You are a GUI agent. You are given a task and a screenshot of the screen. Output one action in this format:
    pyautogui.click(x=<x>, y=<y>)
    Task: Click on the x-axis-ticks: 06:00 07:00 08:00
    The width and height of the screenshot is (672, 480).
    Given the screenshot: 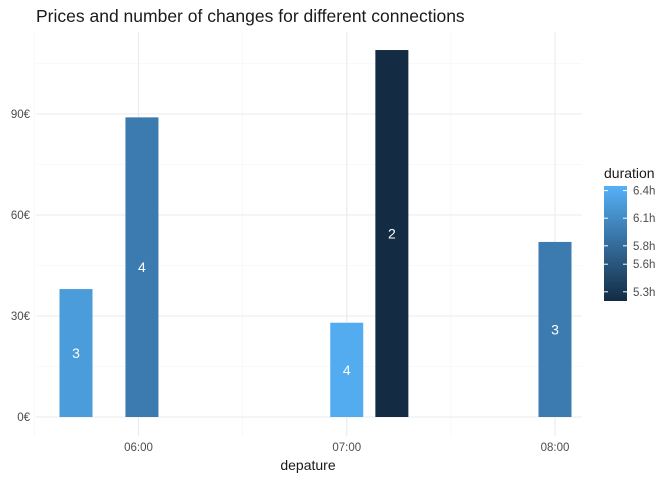 What is the action you would take?
    pyautogui.click(x=346, y=448)
    